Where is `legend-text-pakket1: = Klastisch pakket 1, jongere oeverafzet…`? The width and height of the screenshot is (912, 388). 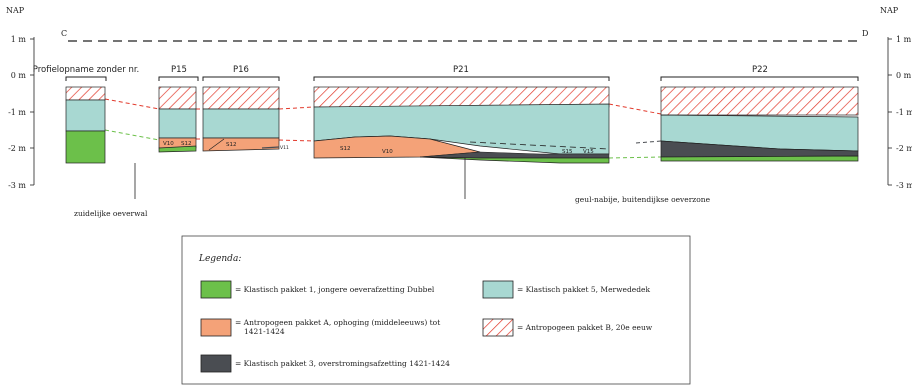 legend-text-pakket1: = Klastisch pakket 1, jongere oeverafzet… is located at coordinates (335, 289).